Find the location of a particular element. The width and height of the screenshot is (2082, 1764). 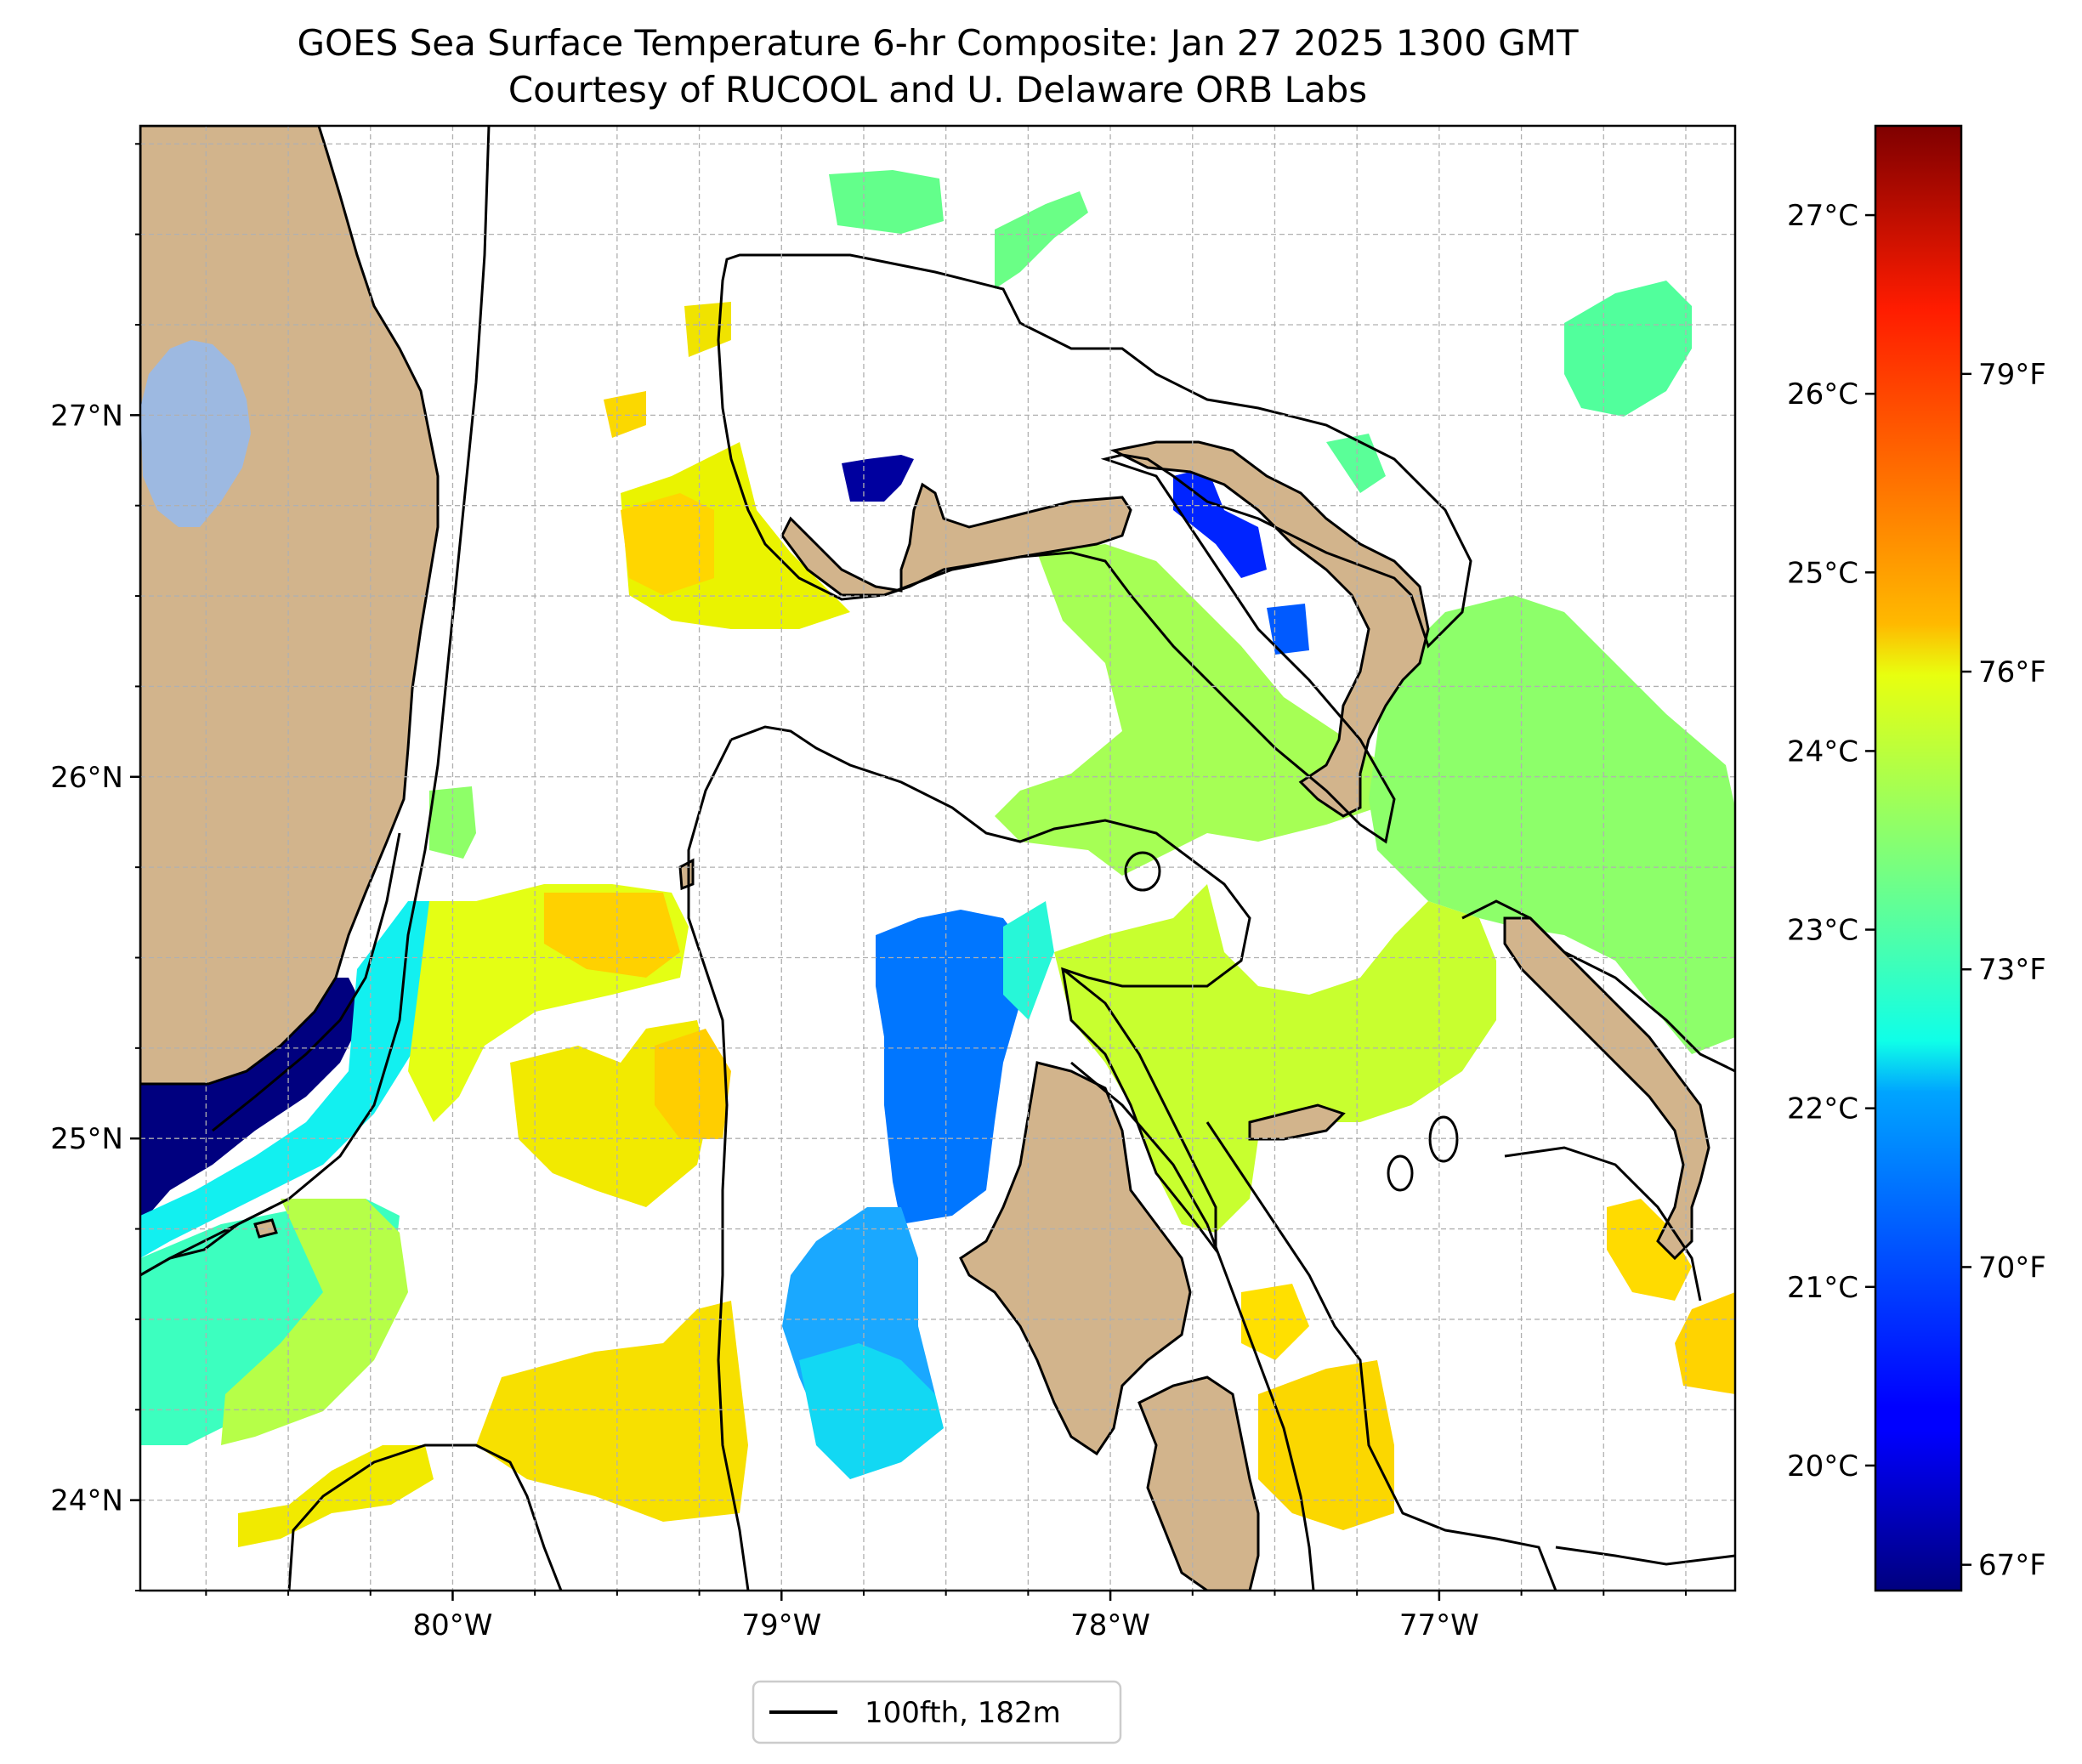

legend: 100fth, 182m is located at coordinates (937, 1712).